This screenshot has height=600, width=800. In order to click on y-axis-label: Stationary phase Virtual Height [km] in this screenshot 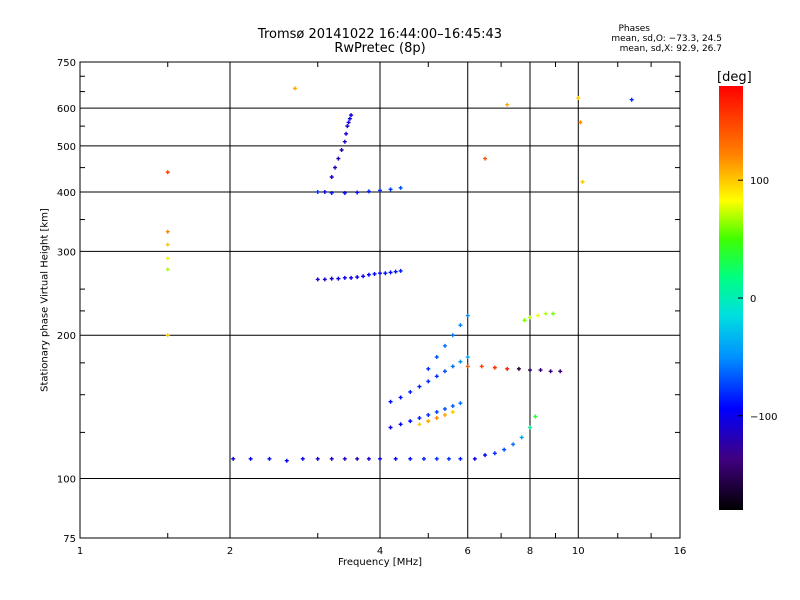, I will do `click(45, 300)`.